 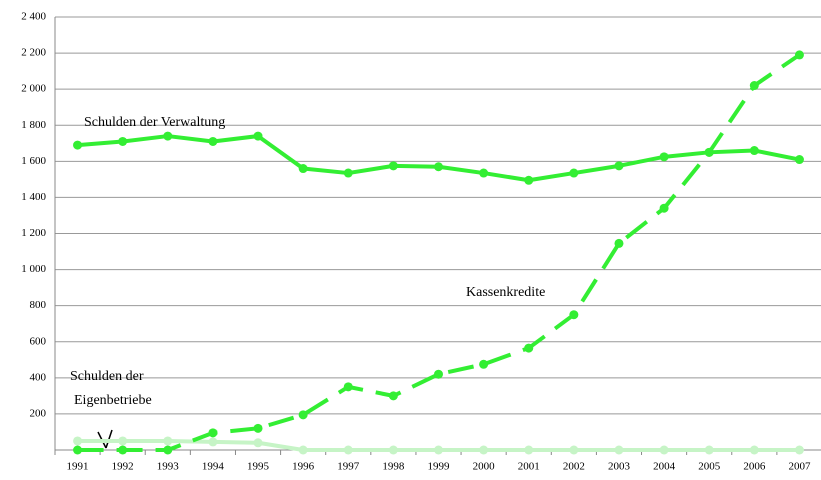 I want to click on x-tick-label: 1994, so click(x=213, y=467).